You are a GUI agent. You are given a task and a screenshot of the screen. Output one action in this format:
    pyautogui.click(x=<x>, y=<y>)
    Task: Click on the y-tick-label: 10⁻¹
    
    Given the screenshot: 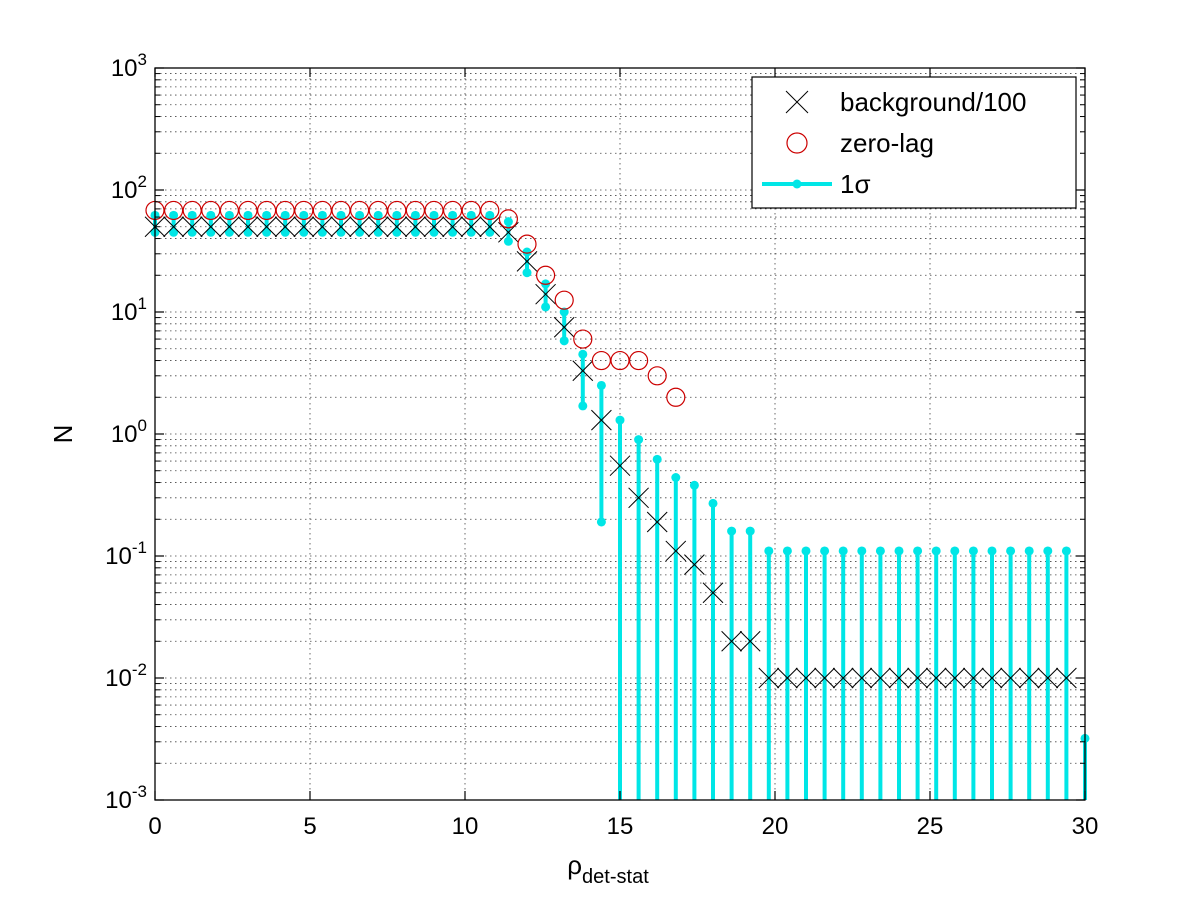 What is the action you would take?
    pyautogui.click(x=126, y=554)
    